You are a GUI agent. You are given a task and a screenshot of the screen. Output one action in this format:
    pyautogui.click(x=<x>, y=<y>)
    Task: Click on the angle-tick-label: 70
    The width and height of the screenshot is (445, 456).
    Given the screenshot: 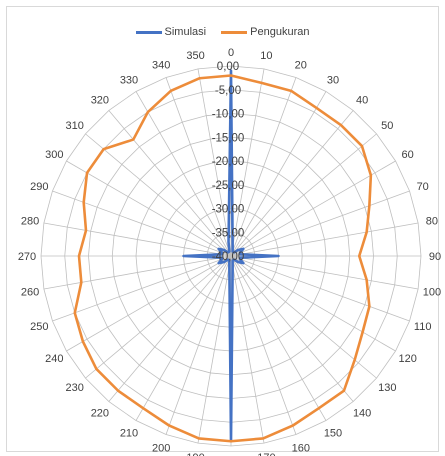 What is the action you would take?
    pyautogui.click(x=423, y=187)
    